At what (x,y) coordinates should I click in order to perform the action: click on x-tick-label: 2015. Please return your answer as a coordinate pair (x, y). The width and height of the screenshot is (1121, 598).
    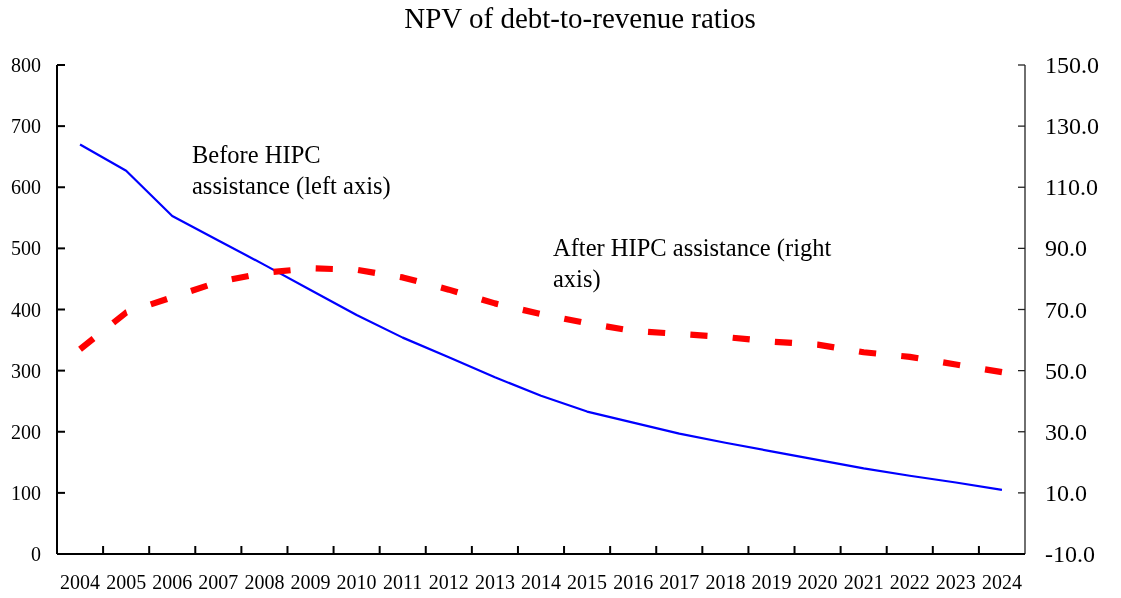
    Looking at the image, I should click on (587, 582).